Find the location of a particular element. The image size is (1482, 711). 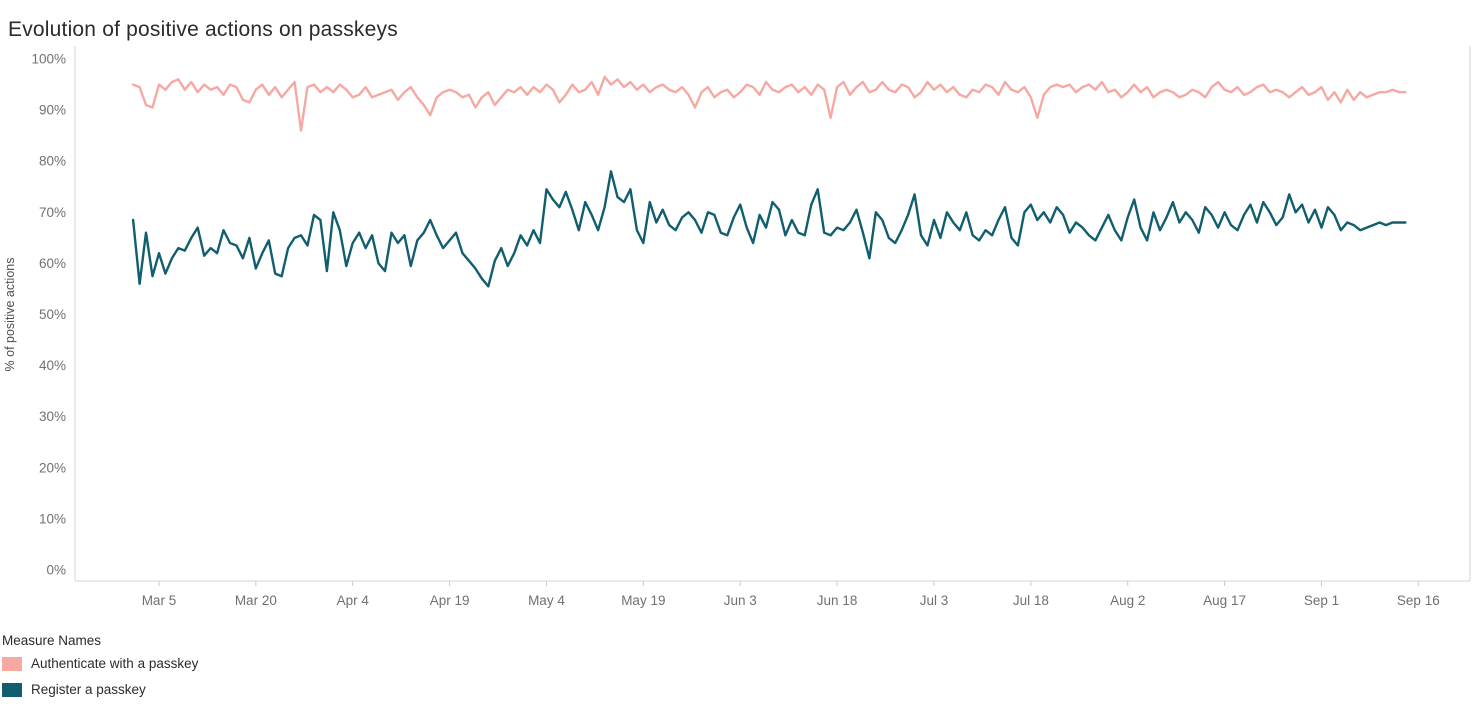

svg-text: May 4 is located at coordinates (546, 600).